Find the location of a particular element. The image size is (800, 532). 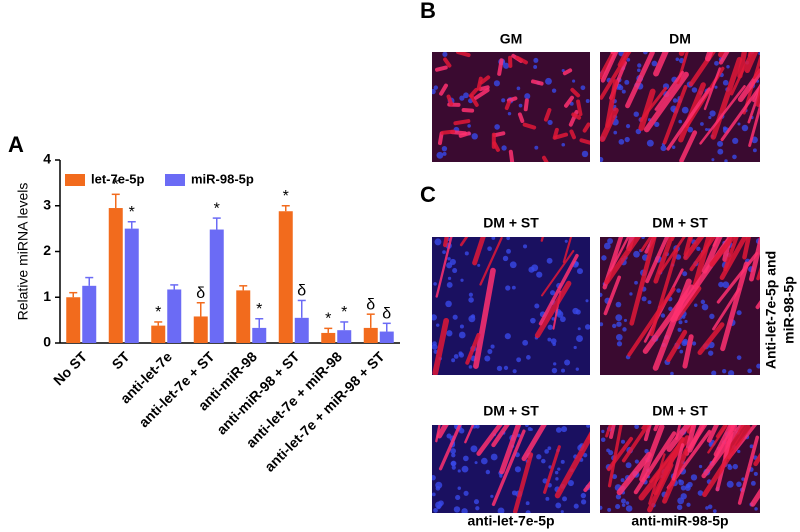

image-label: anti-let-7e-5p is located at coordinates (510, 521).